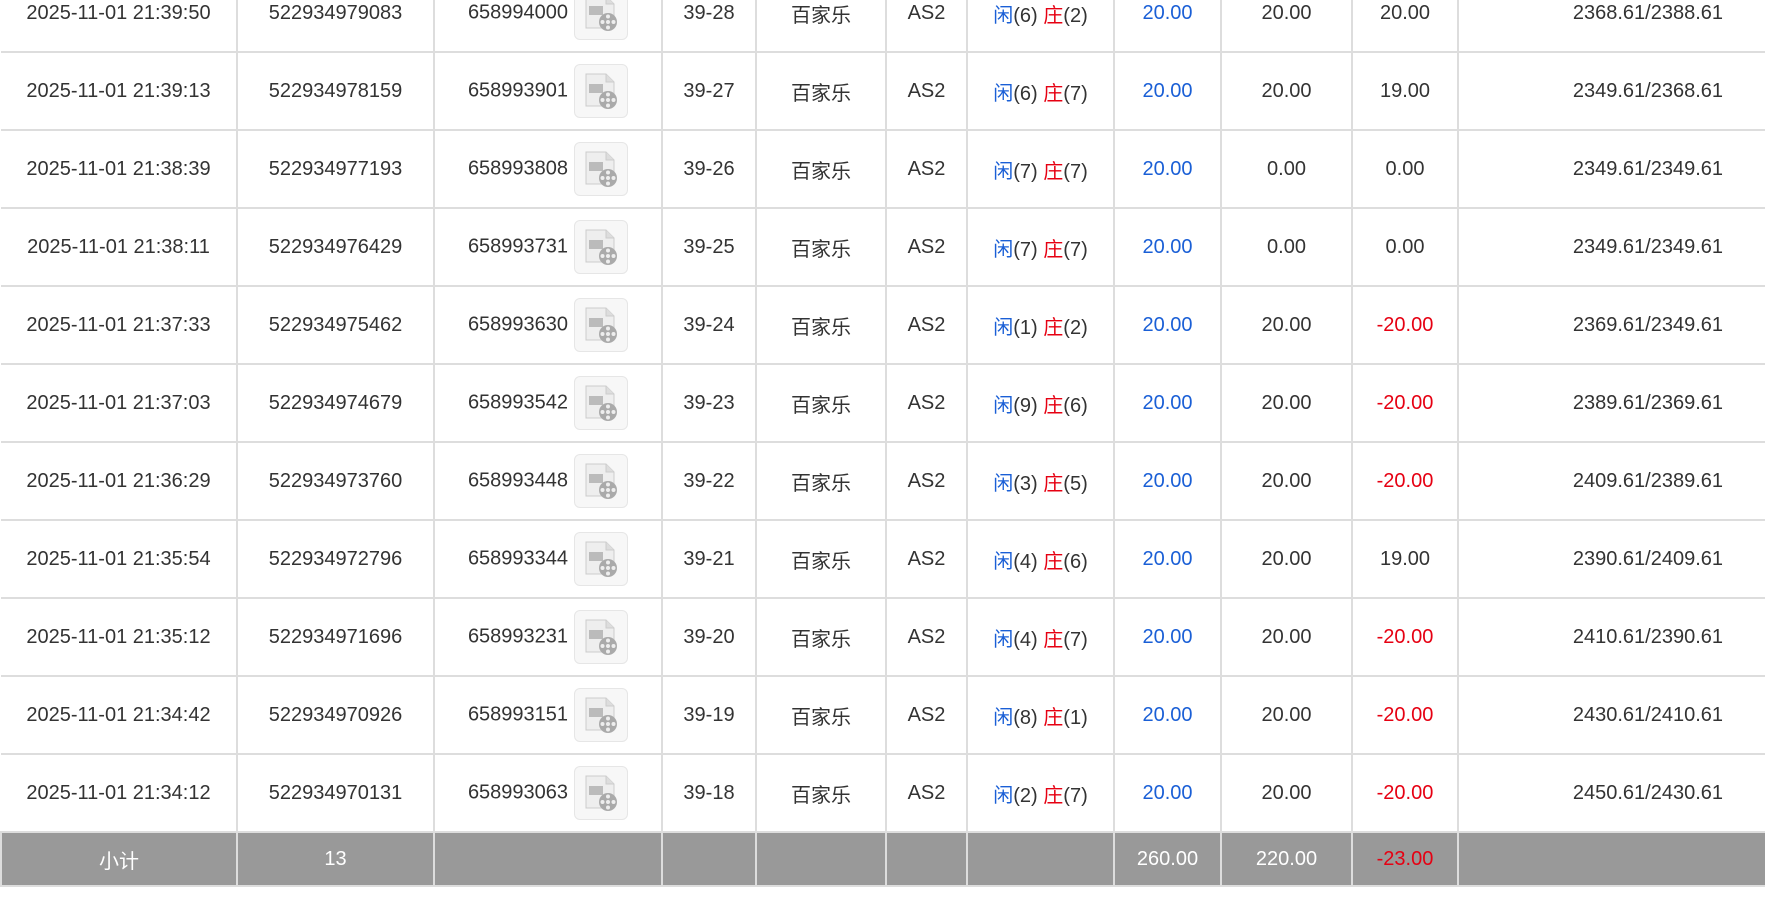 The width and height of the screenshot is (1765, 905). I want to click on result-cell: 闲(1) 庄(2), so click(1040, 325).